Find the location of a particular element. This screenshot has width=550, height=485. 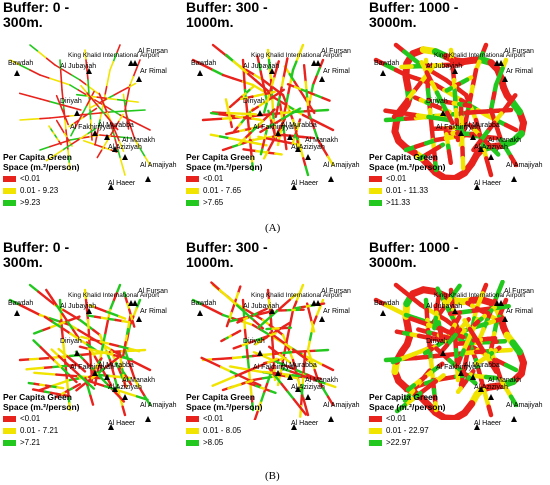

place-label: Al Fakhiriyyah is located at coordinates (458, 127).